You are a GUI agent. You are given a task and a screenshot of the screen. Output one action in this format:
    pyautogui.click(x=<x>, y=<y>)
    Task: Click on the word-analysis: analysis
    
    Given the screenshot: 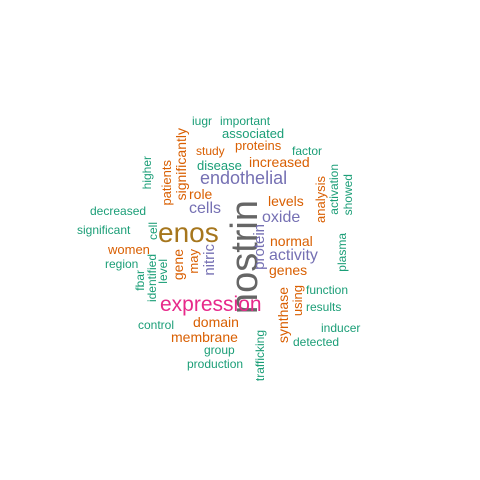 What is the action you would take?
    pyautogui.click(x=320, y=199)
    